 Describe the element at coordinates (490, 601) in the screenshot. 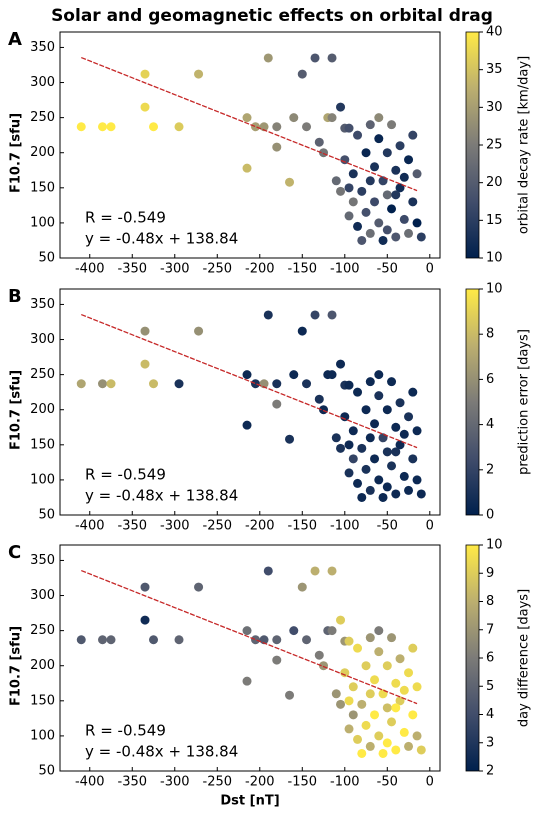

I see `colorbar-tick-label: 8` at that location.